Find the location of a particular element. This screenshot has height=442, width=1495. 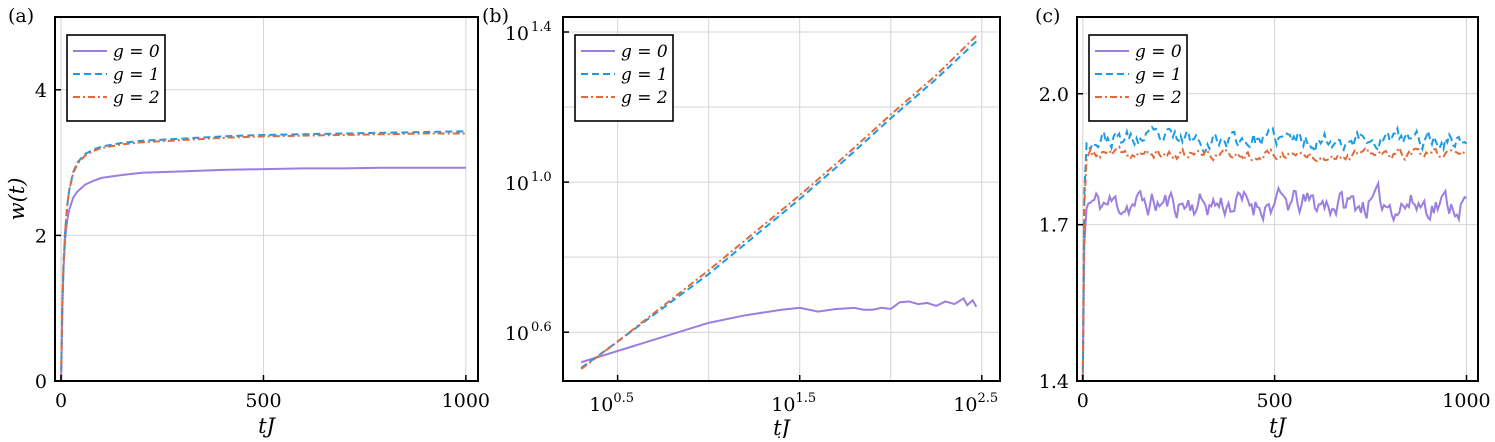

y-tick-label-1: 1.7 is located at coordinates (1054, 226).